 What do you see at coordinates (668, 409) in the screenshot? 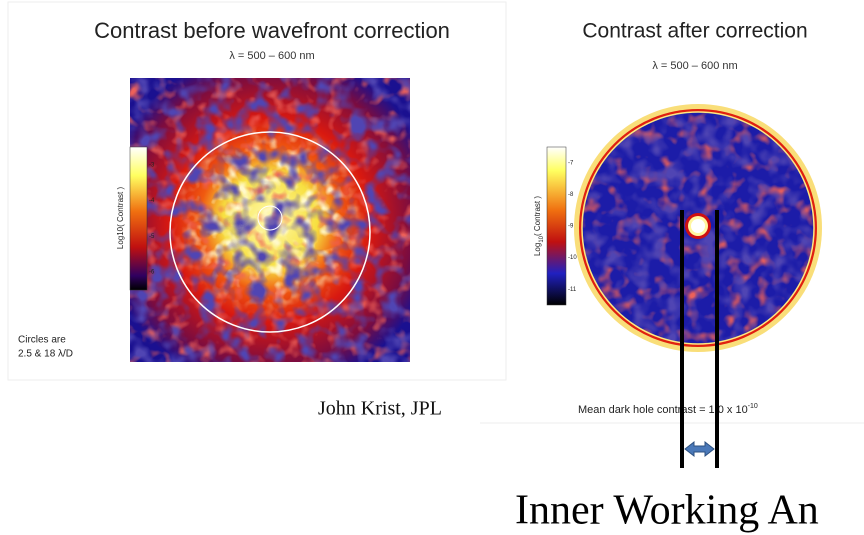
I see `right-caption: Mean dark hole contrast = 1.0 x 10-10` at bounding box center [668, 409].